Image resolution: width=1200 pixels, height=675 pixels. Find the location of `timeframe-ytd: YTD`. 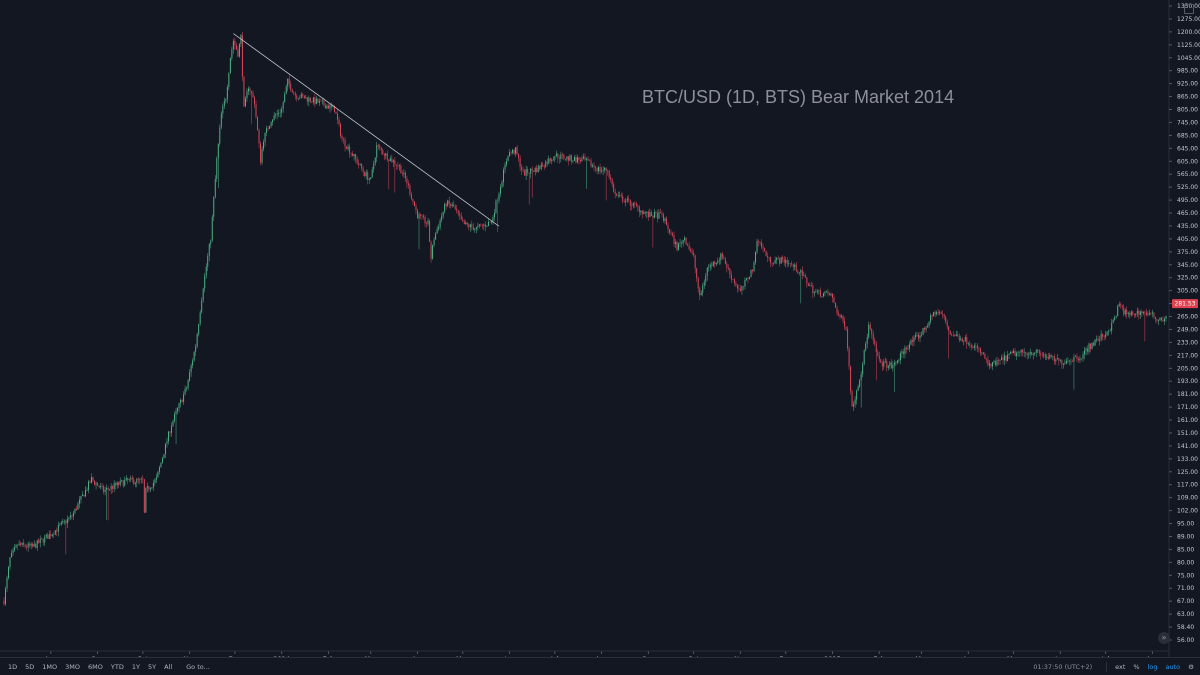

timeframe-ytd: YTD is located at coordinates (117, 666).